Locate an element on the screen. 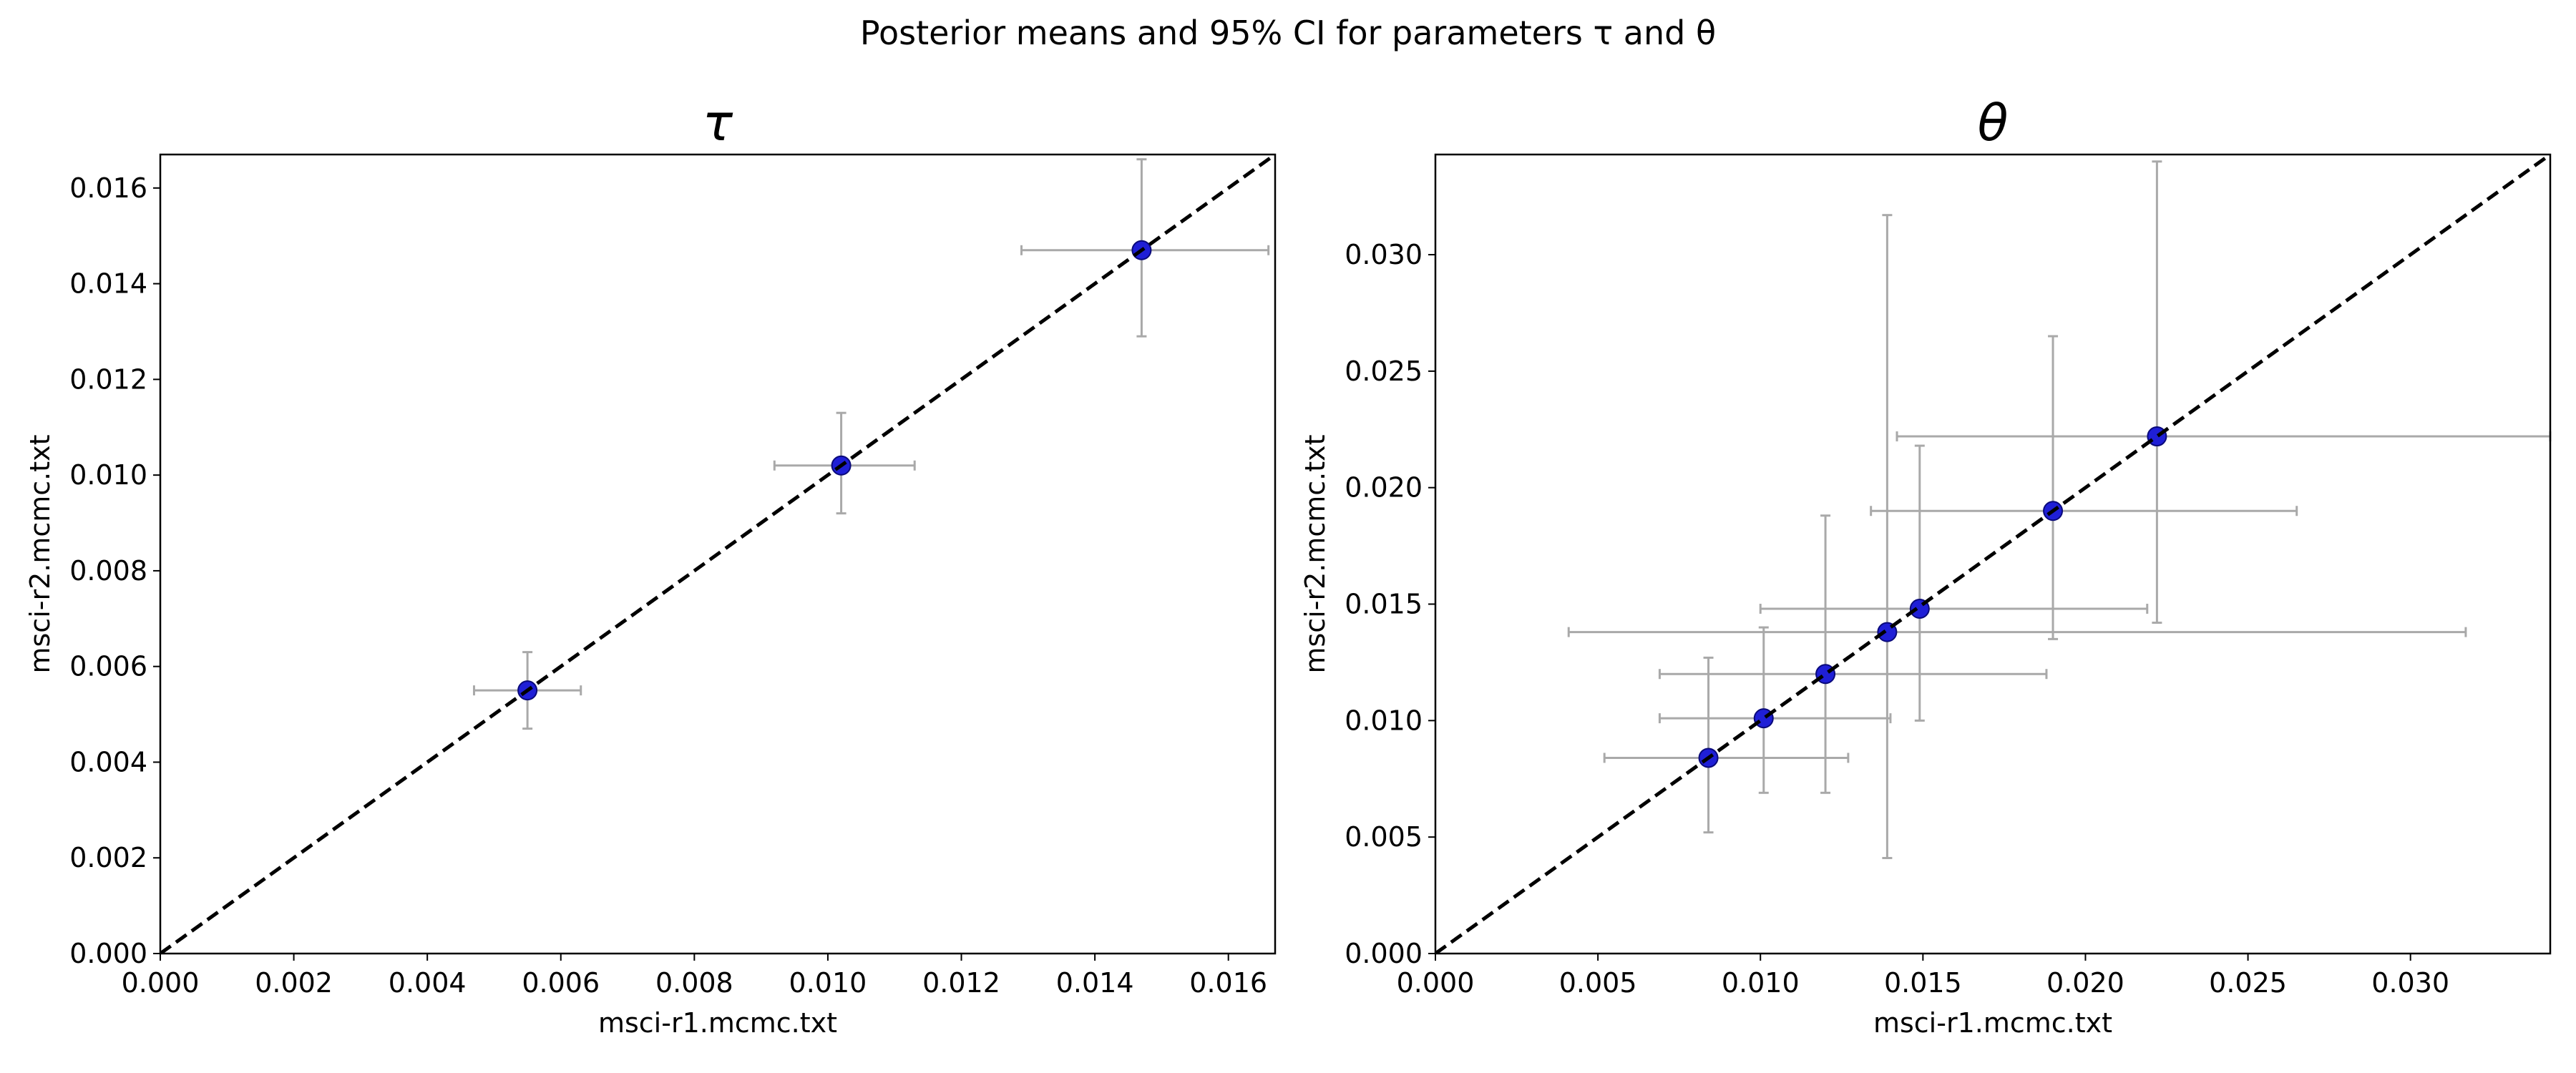  theta-y-axis-label: msci-r2.mcmc.txt is located at coordinates (1315, 553).